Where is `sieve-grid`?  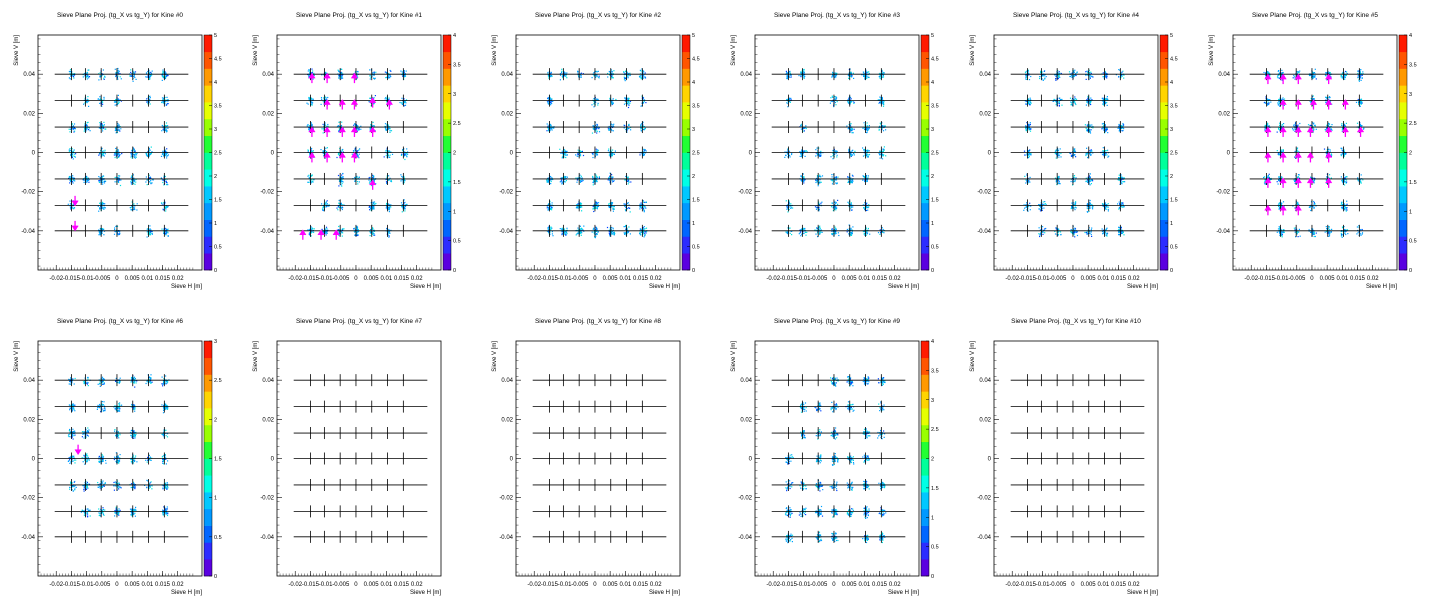
sieve-grid is located at coordinates (360, 152).